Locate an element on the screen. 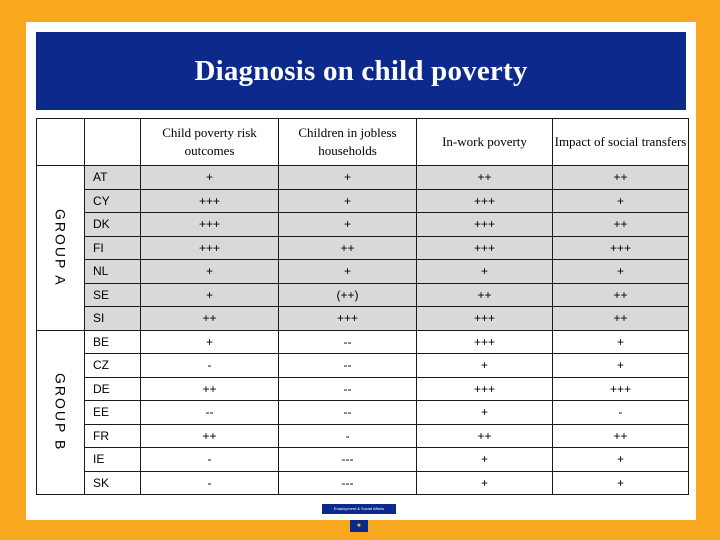  table-row: EE -- -- + - is located at coordinates (363, 412).